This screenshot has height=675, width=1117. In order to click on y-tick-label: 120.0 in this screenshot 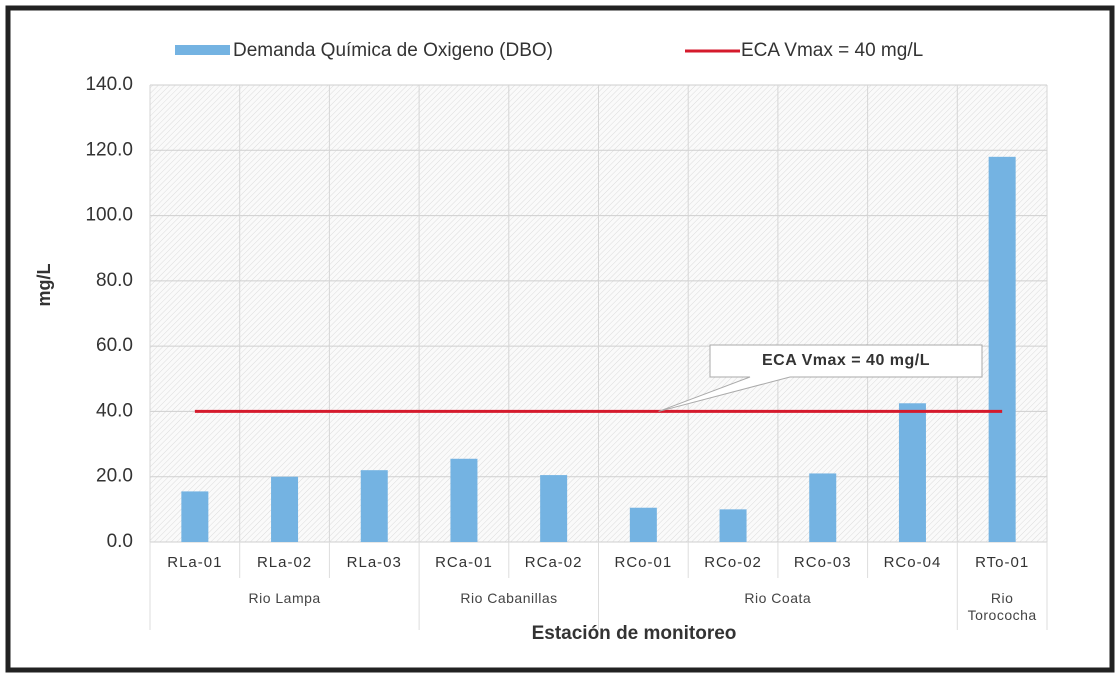, I will do `click(109, 149)`.